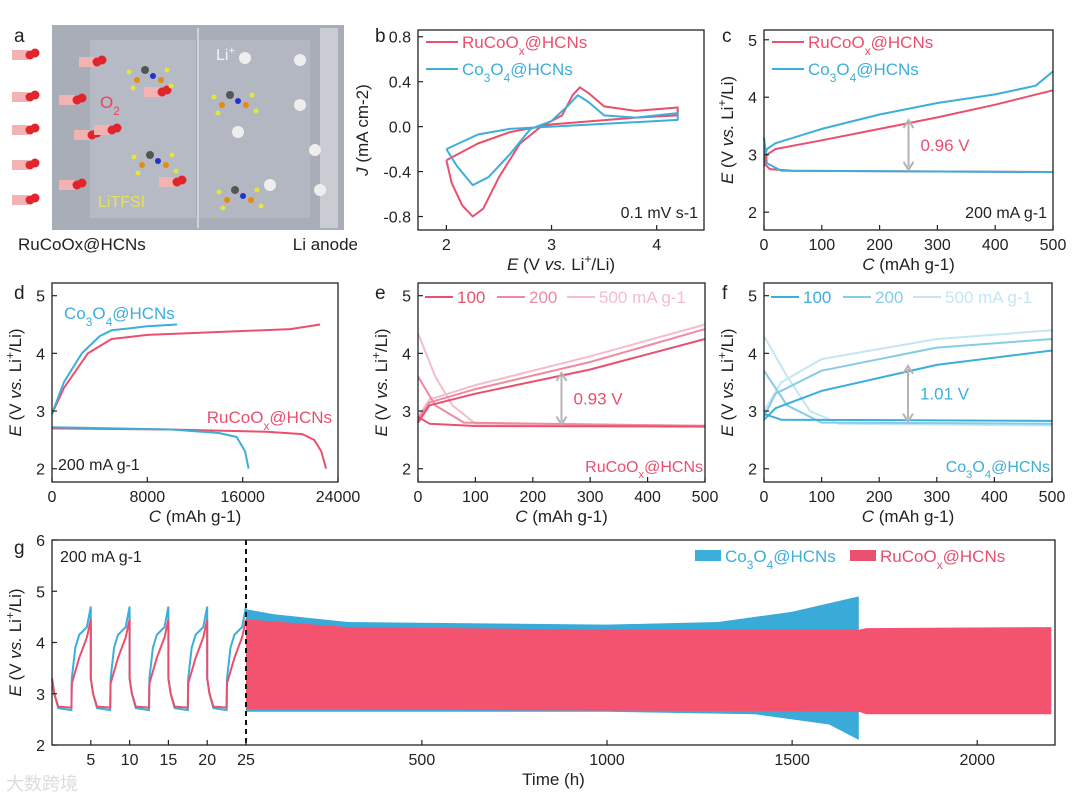 The height and width of the screenshot is (798, 1080). What do you see at coordinates (599, 399) in the screenshot?
I see `gap-label: 0.93 V` at bounding box center [599, 399].